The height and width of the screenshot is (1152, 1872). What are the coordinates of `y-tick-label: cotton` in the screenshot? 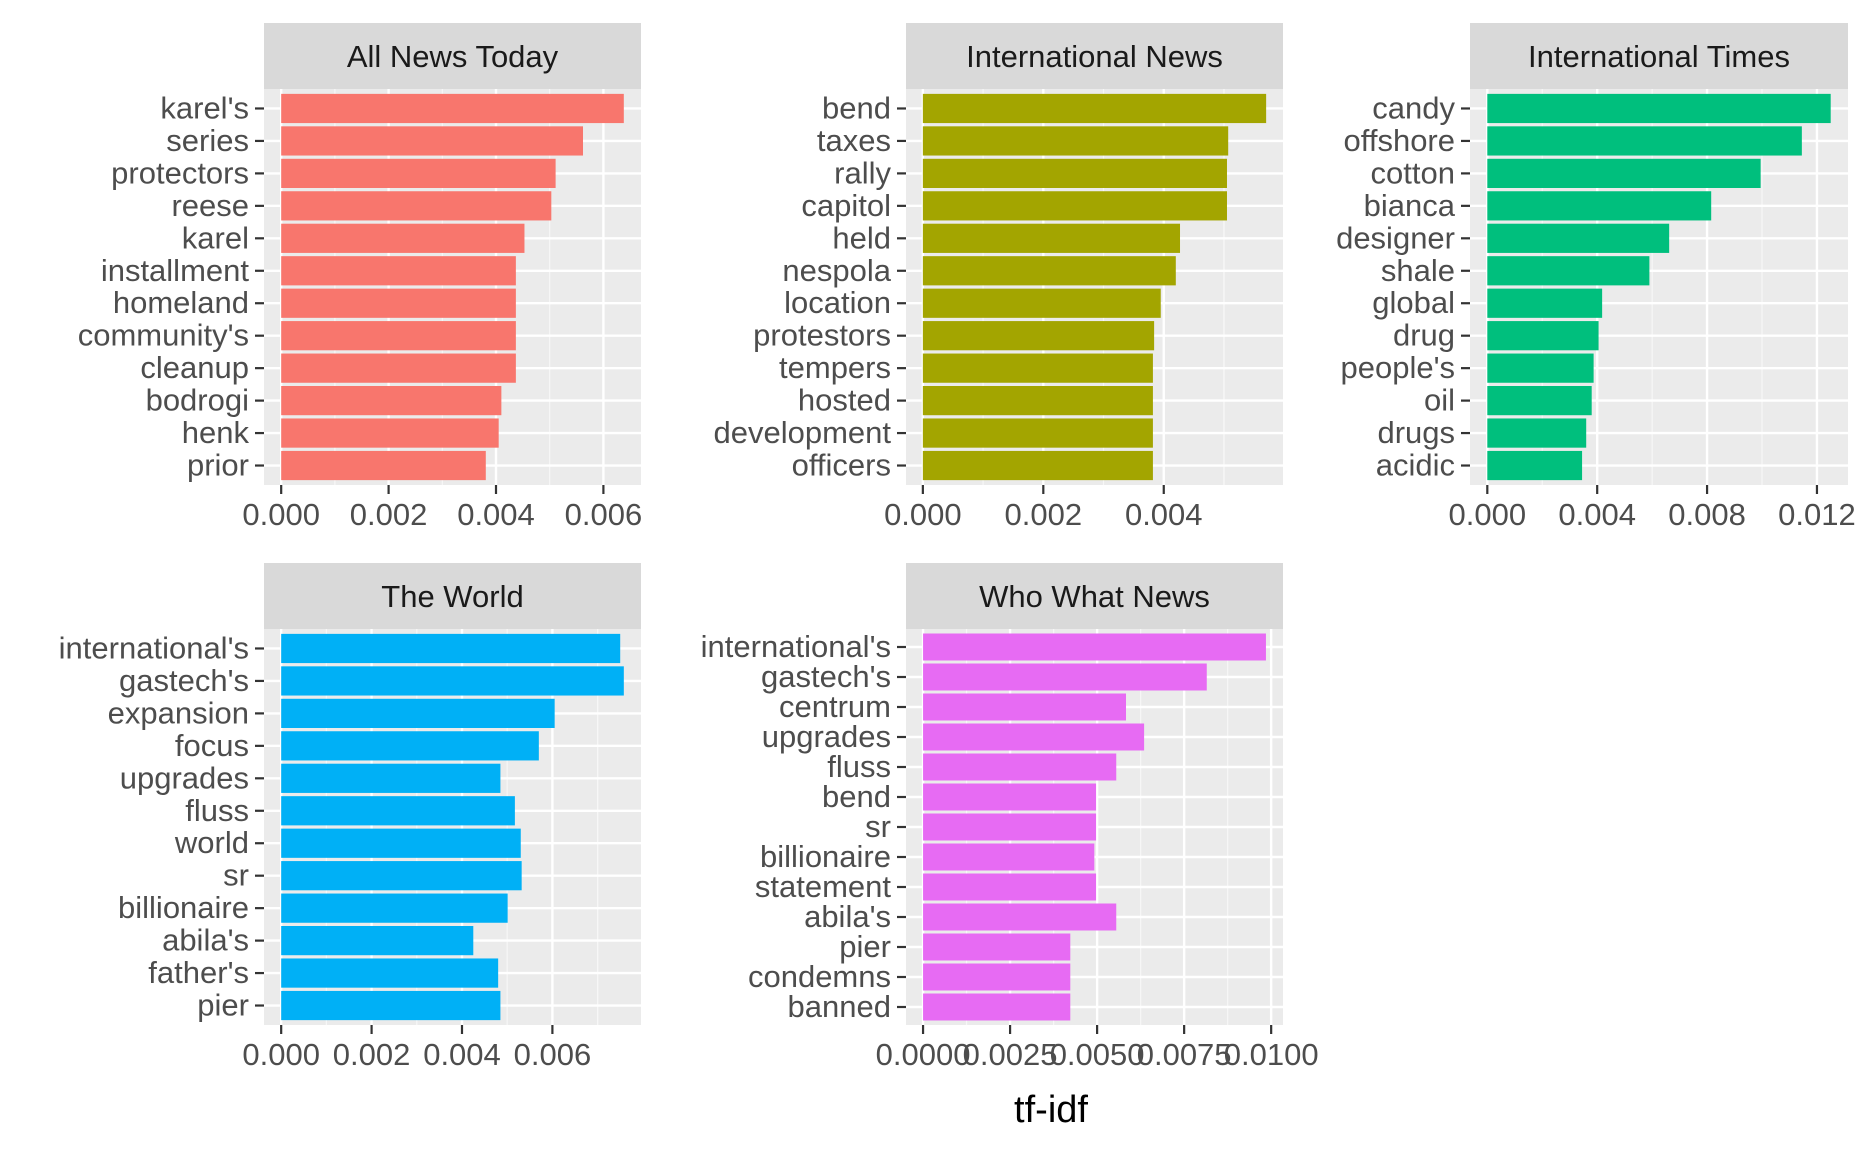 It's located at (1413, 172).